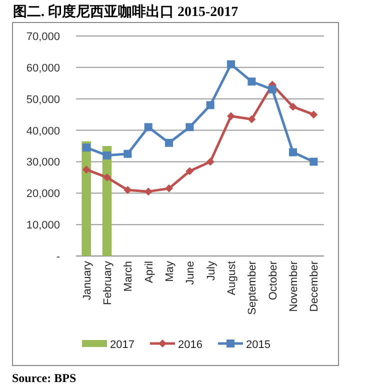 This screenshot has height=388, width=389. I want to click on x-tick-label: October, so click(273, 280).